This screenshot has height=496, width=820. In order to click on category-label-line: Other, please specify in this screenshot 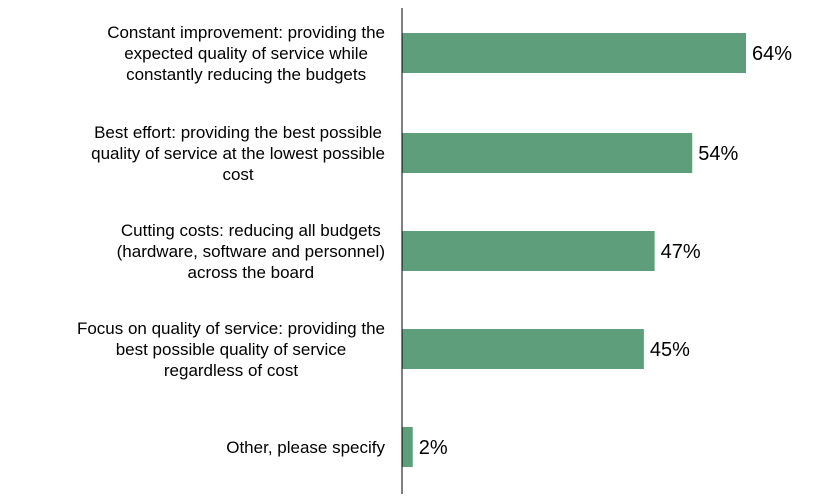, I will do `click(305, 447)`.